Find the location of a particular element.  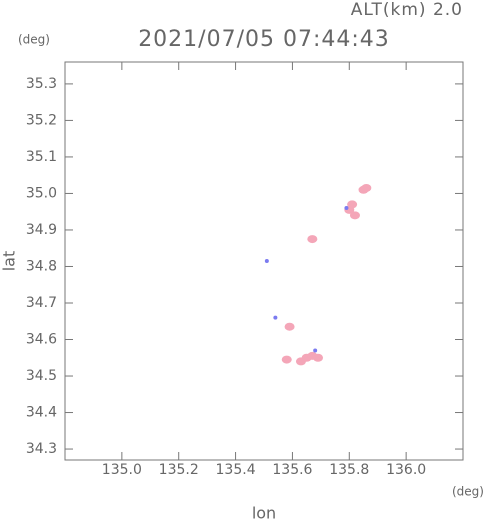

y-tick-label: 35.3 is located at coordinates (41, 84).